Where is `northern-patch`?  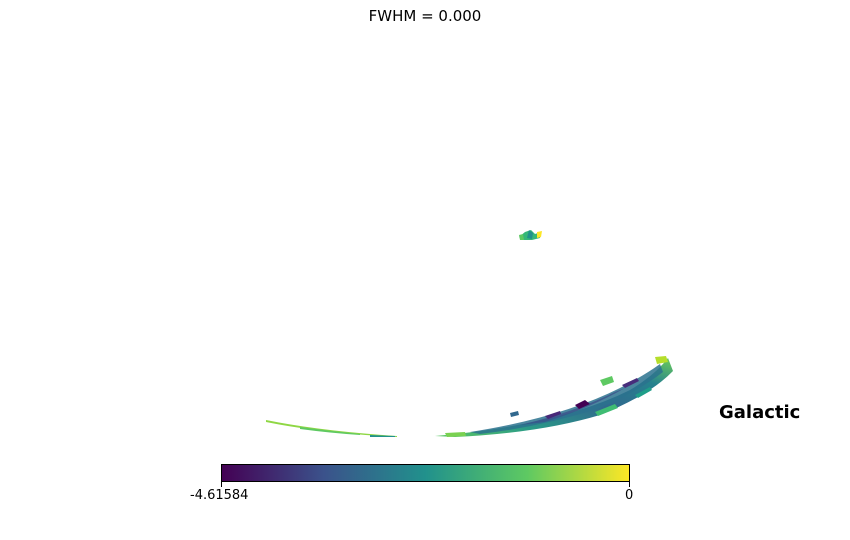 northern-patch is located at coordinates (530, 235).